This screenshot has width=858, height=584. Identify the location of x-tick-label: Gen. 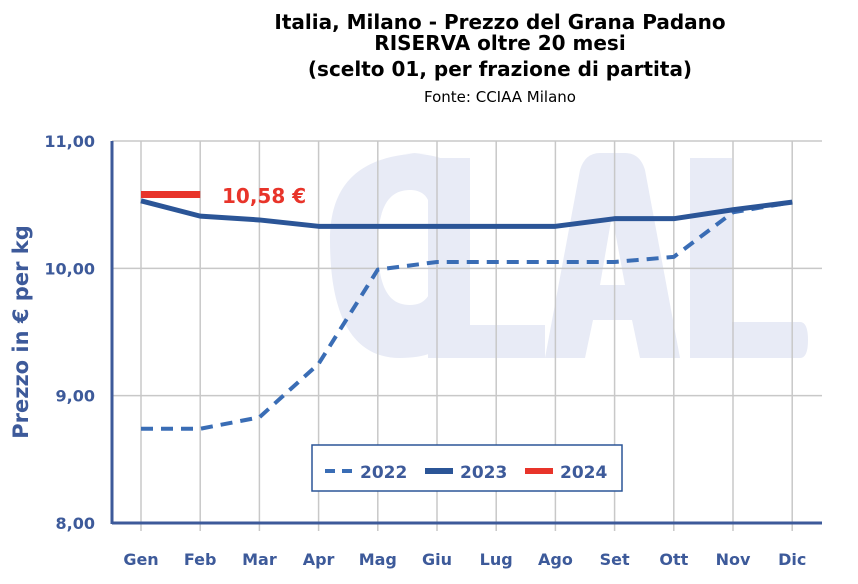
(140, 559).